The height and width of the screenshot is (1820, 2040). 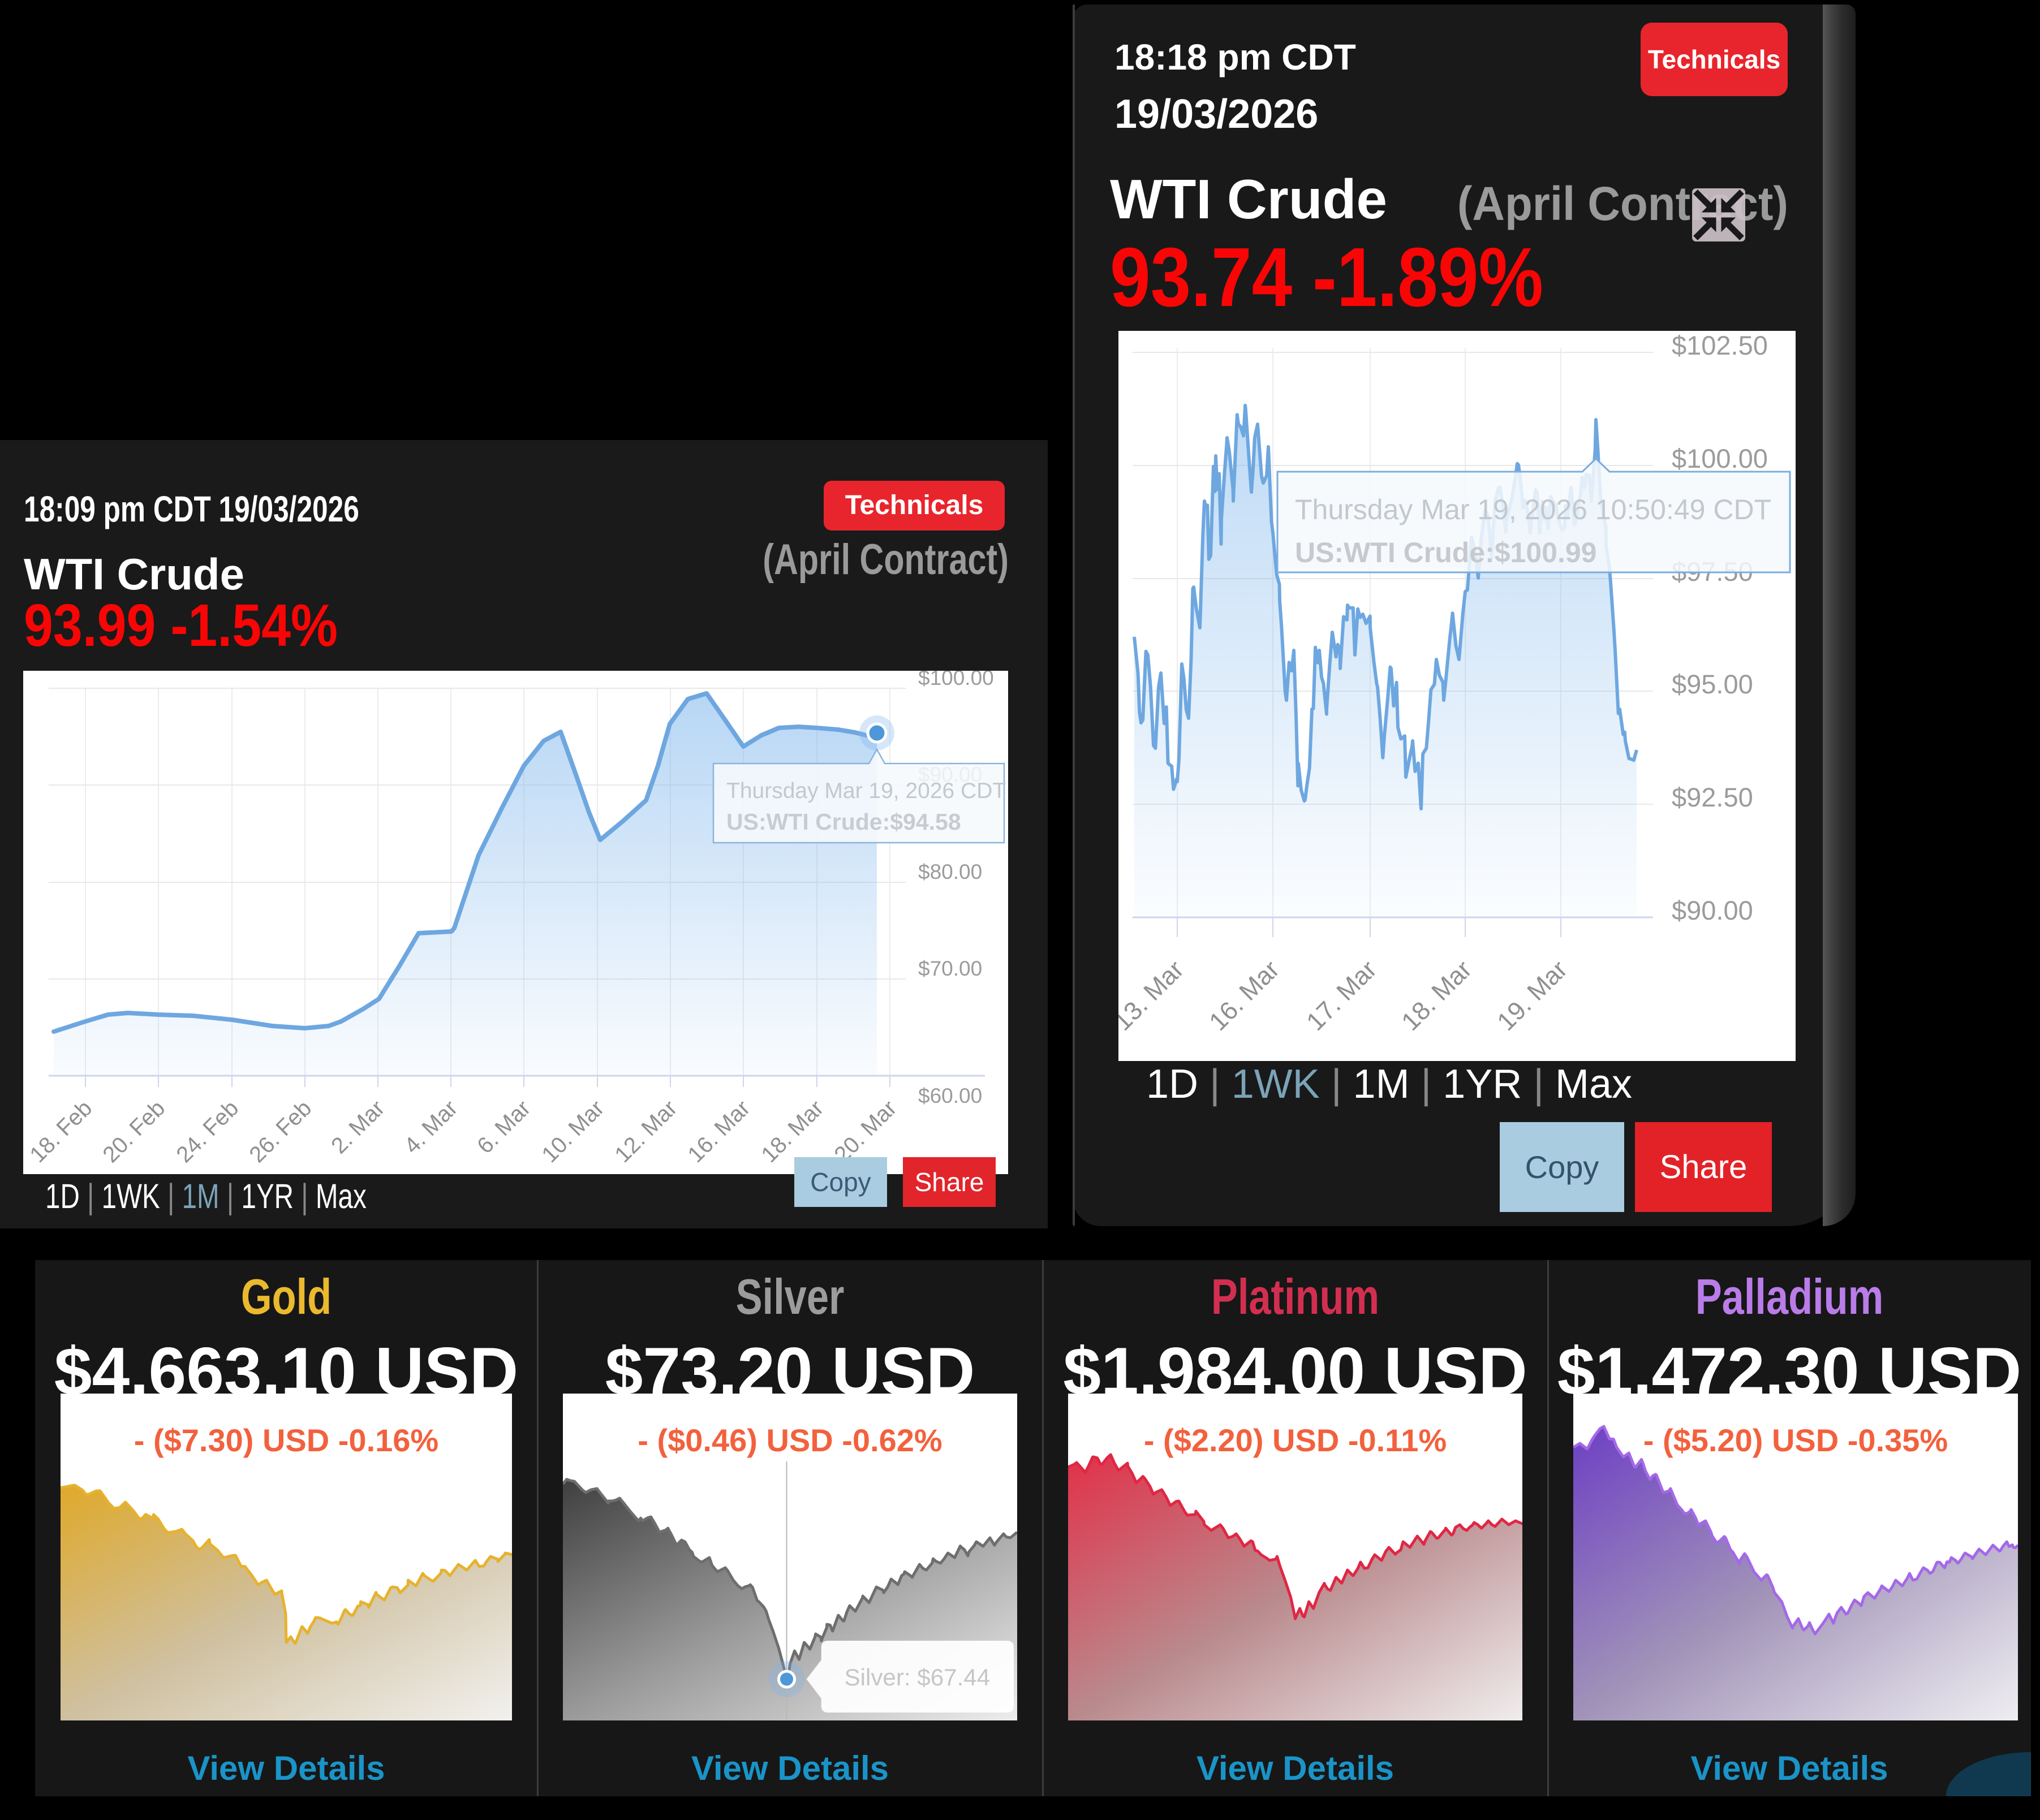 What do you see at coordinates (207, 1131) in the screenshot?
I see `svg-text: 24. Feb` at bounding box center [207, 1131].